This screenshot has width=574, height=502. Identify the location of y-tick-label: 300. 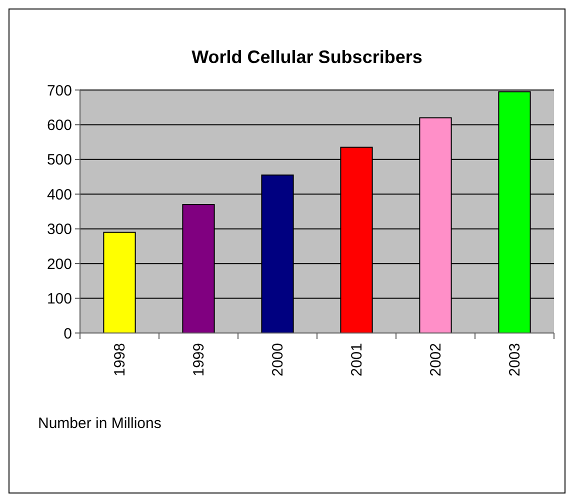
(59, 229).